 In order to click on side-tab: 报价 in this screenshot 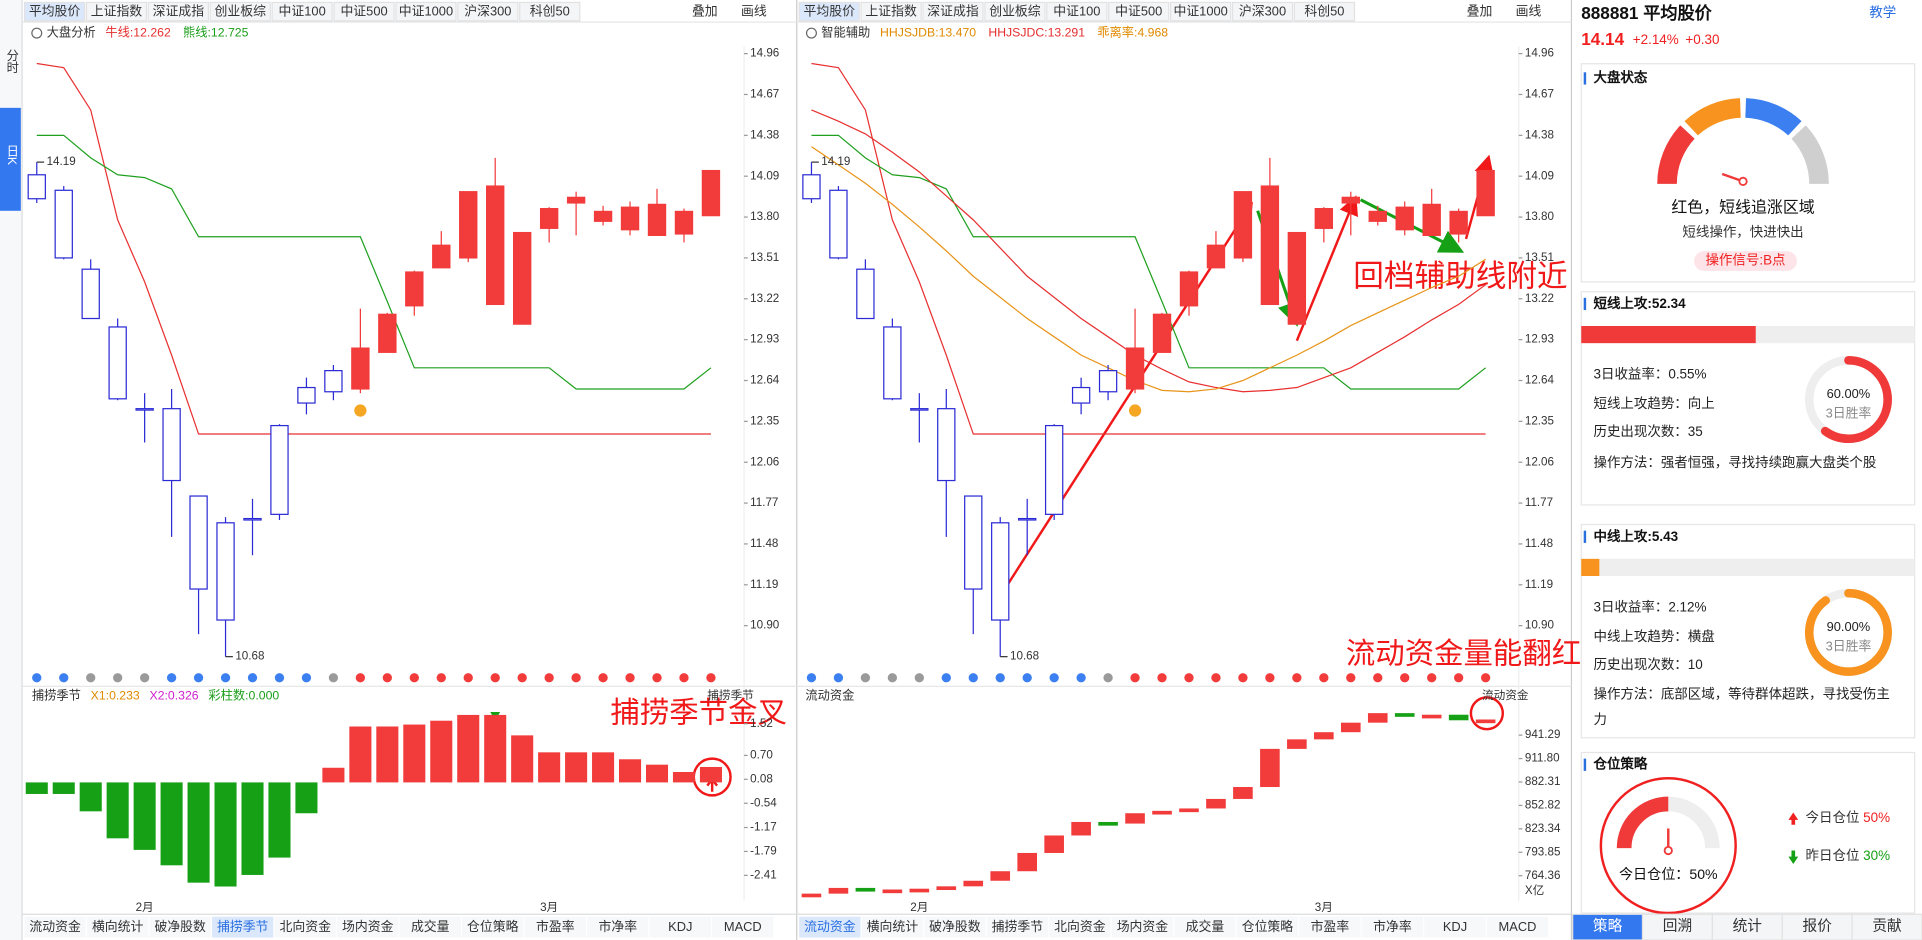, I will do `click(1818, 925)`.